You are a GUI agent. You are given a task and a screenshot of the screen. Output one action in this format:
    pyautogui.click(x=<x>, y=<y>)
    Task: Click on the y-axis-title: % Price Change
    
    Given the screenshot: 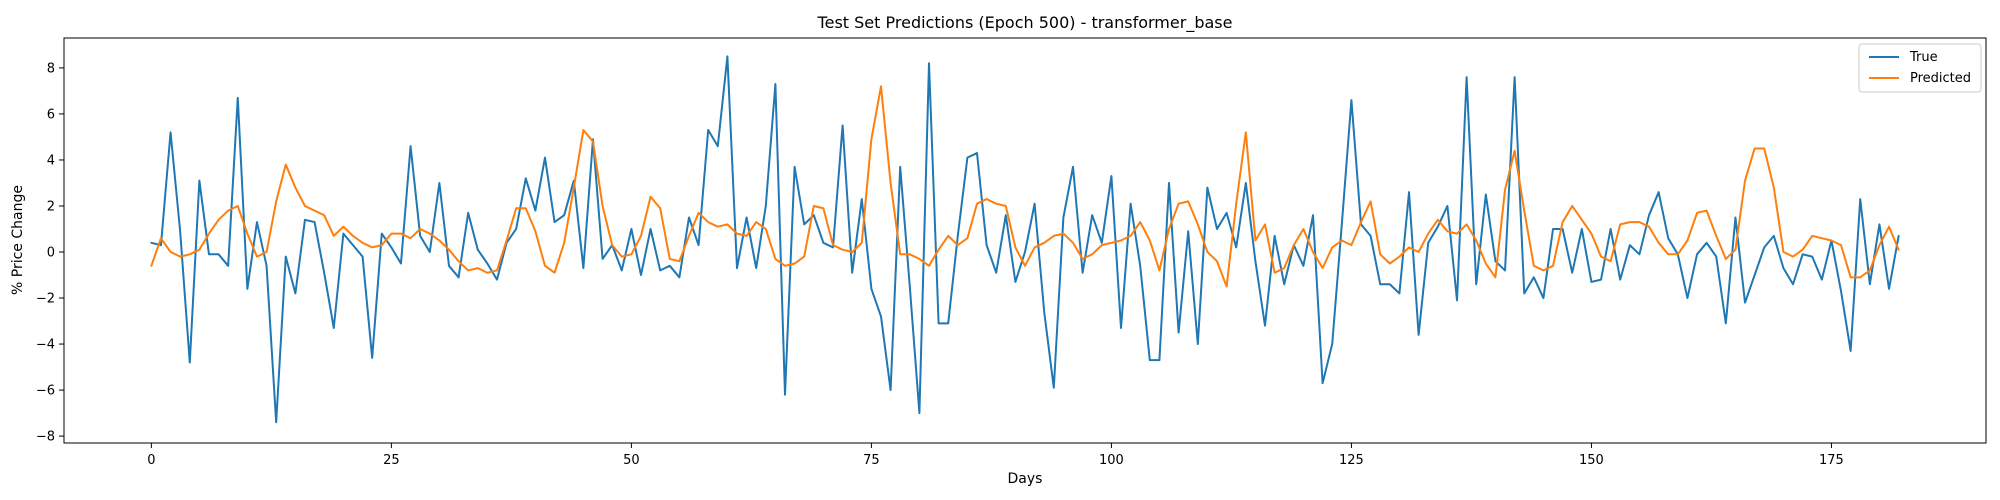 What is the action you would take?
    pyautogui.click(x=18, y=240)
    